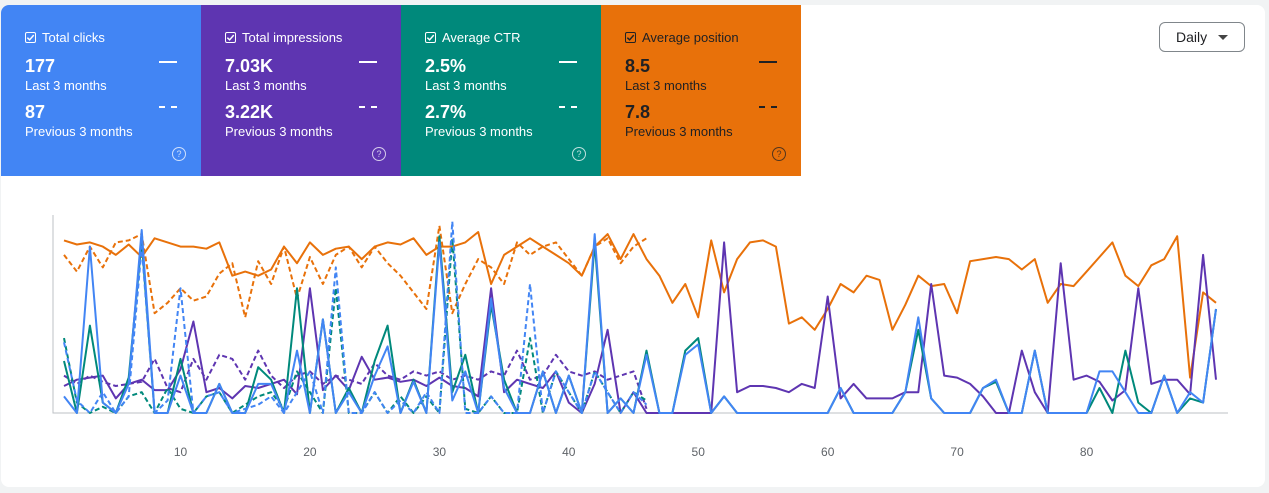 The height and width of the screenshot is (493, 1269). Describe the element at coordinates (292, 37) in the screenshot. I see `metric-card-label: Total impressions` at that location.